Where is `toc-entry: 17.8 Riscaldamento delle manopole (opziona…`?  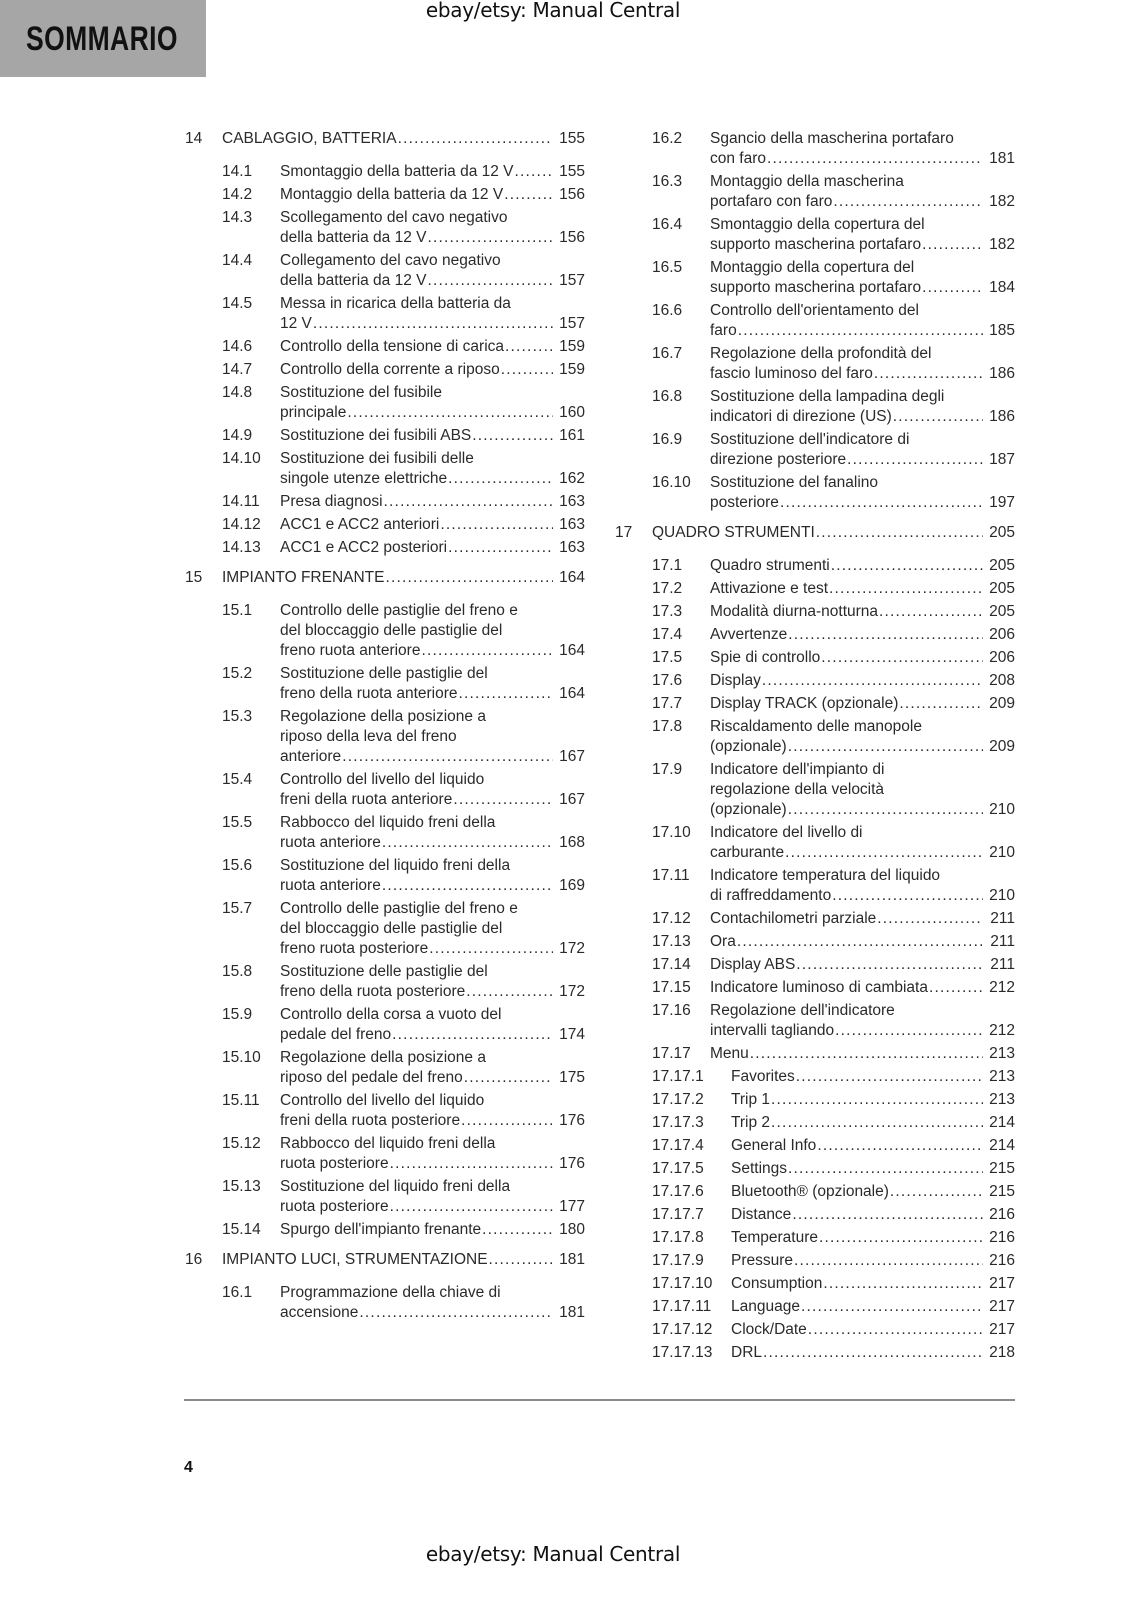
toc-entry: 17.8 Riscaldamento delle manopole (opziona… is located at coordinates (815, 737).